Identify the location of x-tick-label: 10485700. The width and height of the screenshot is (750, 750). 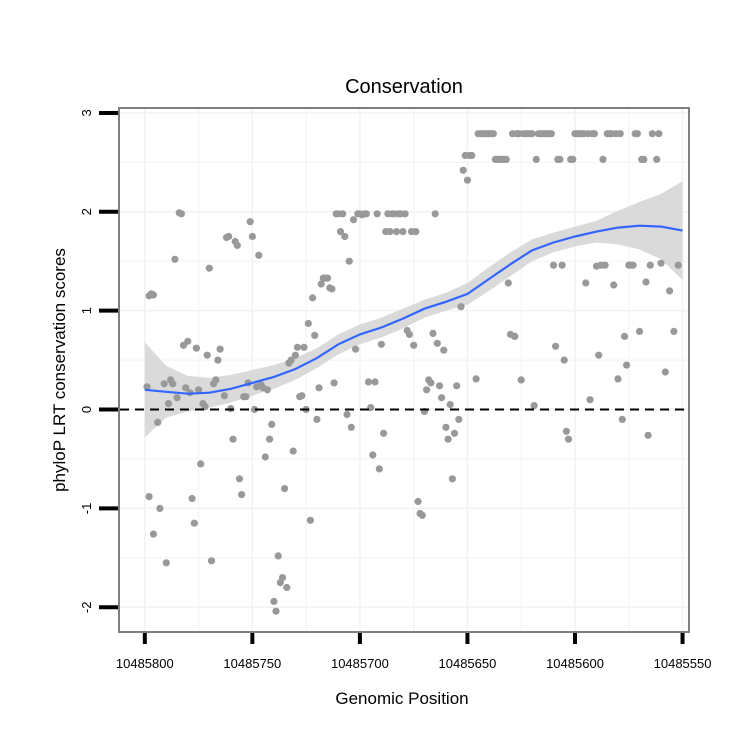
(360, 663).